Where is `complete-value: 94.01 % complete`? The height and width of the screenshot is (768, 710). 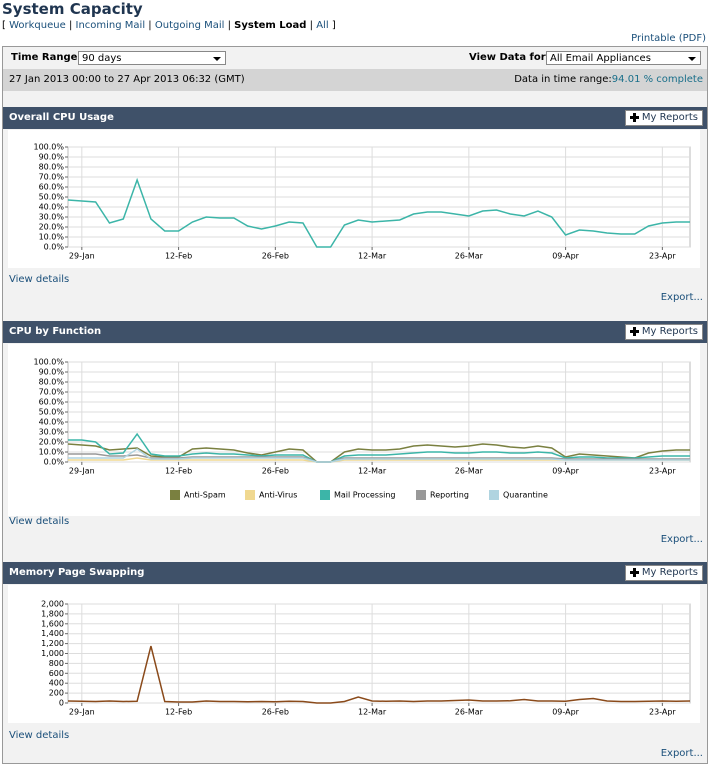
complete-value: 94.01 % complete is located at coordinates (657, 79).